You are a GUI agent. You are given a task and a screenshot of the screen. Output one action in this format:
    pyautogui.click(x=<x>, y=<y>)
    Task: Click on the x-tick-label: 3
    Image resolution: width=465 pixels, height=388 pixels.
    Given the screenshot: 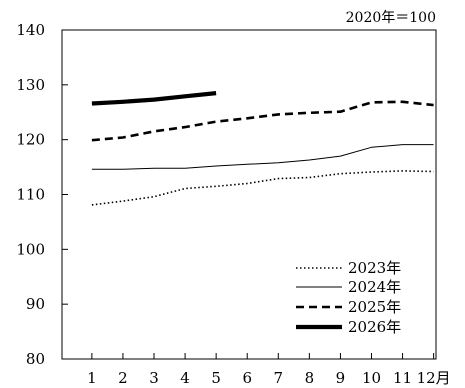 What is the action you would take?
    pyautogui.click(x=154, y=378)
    